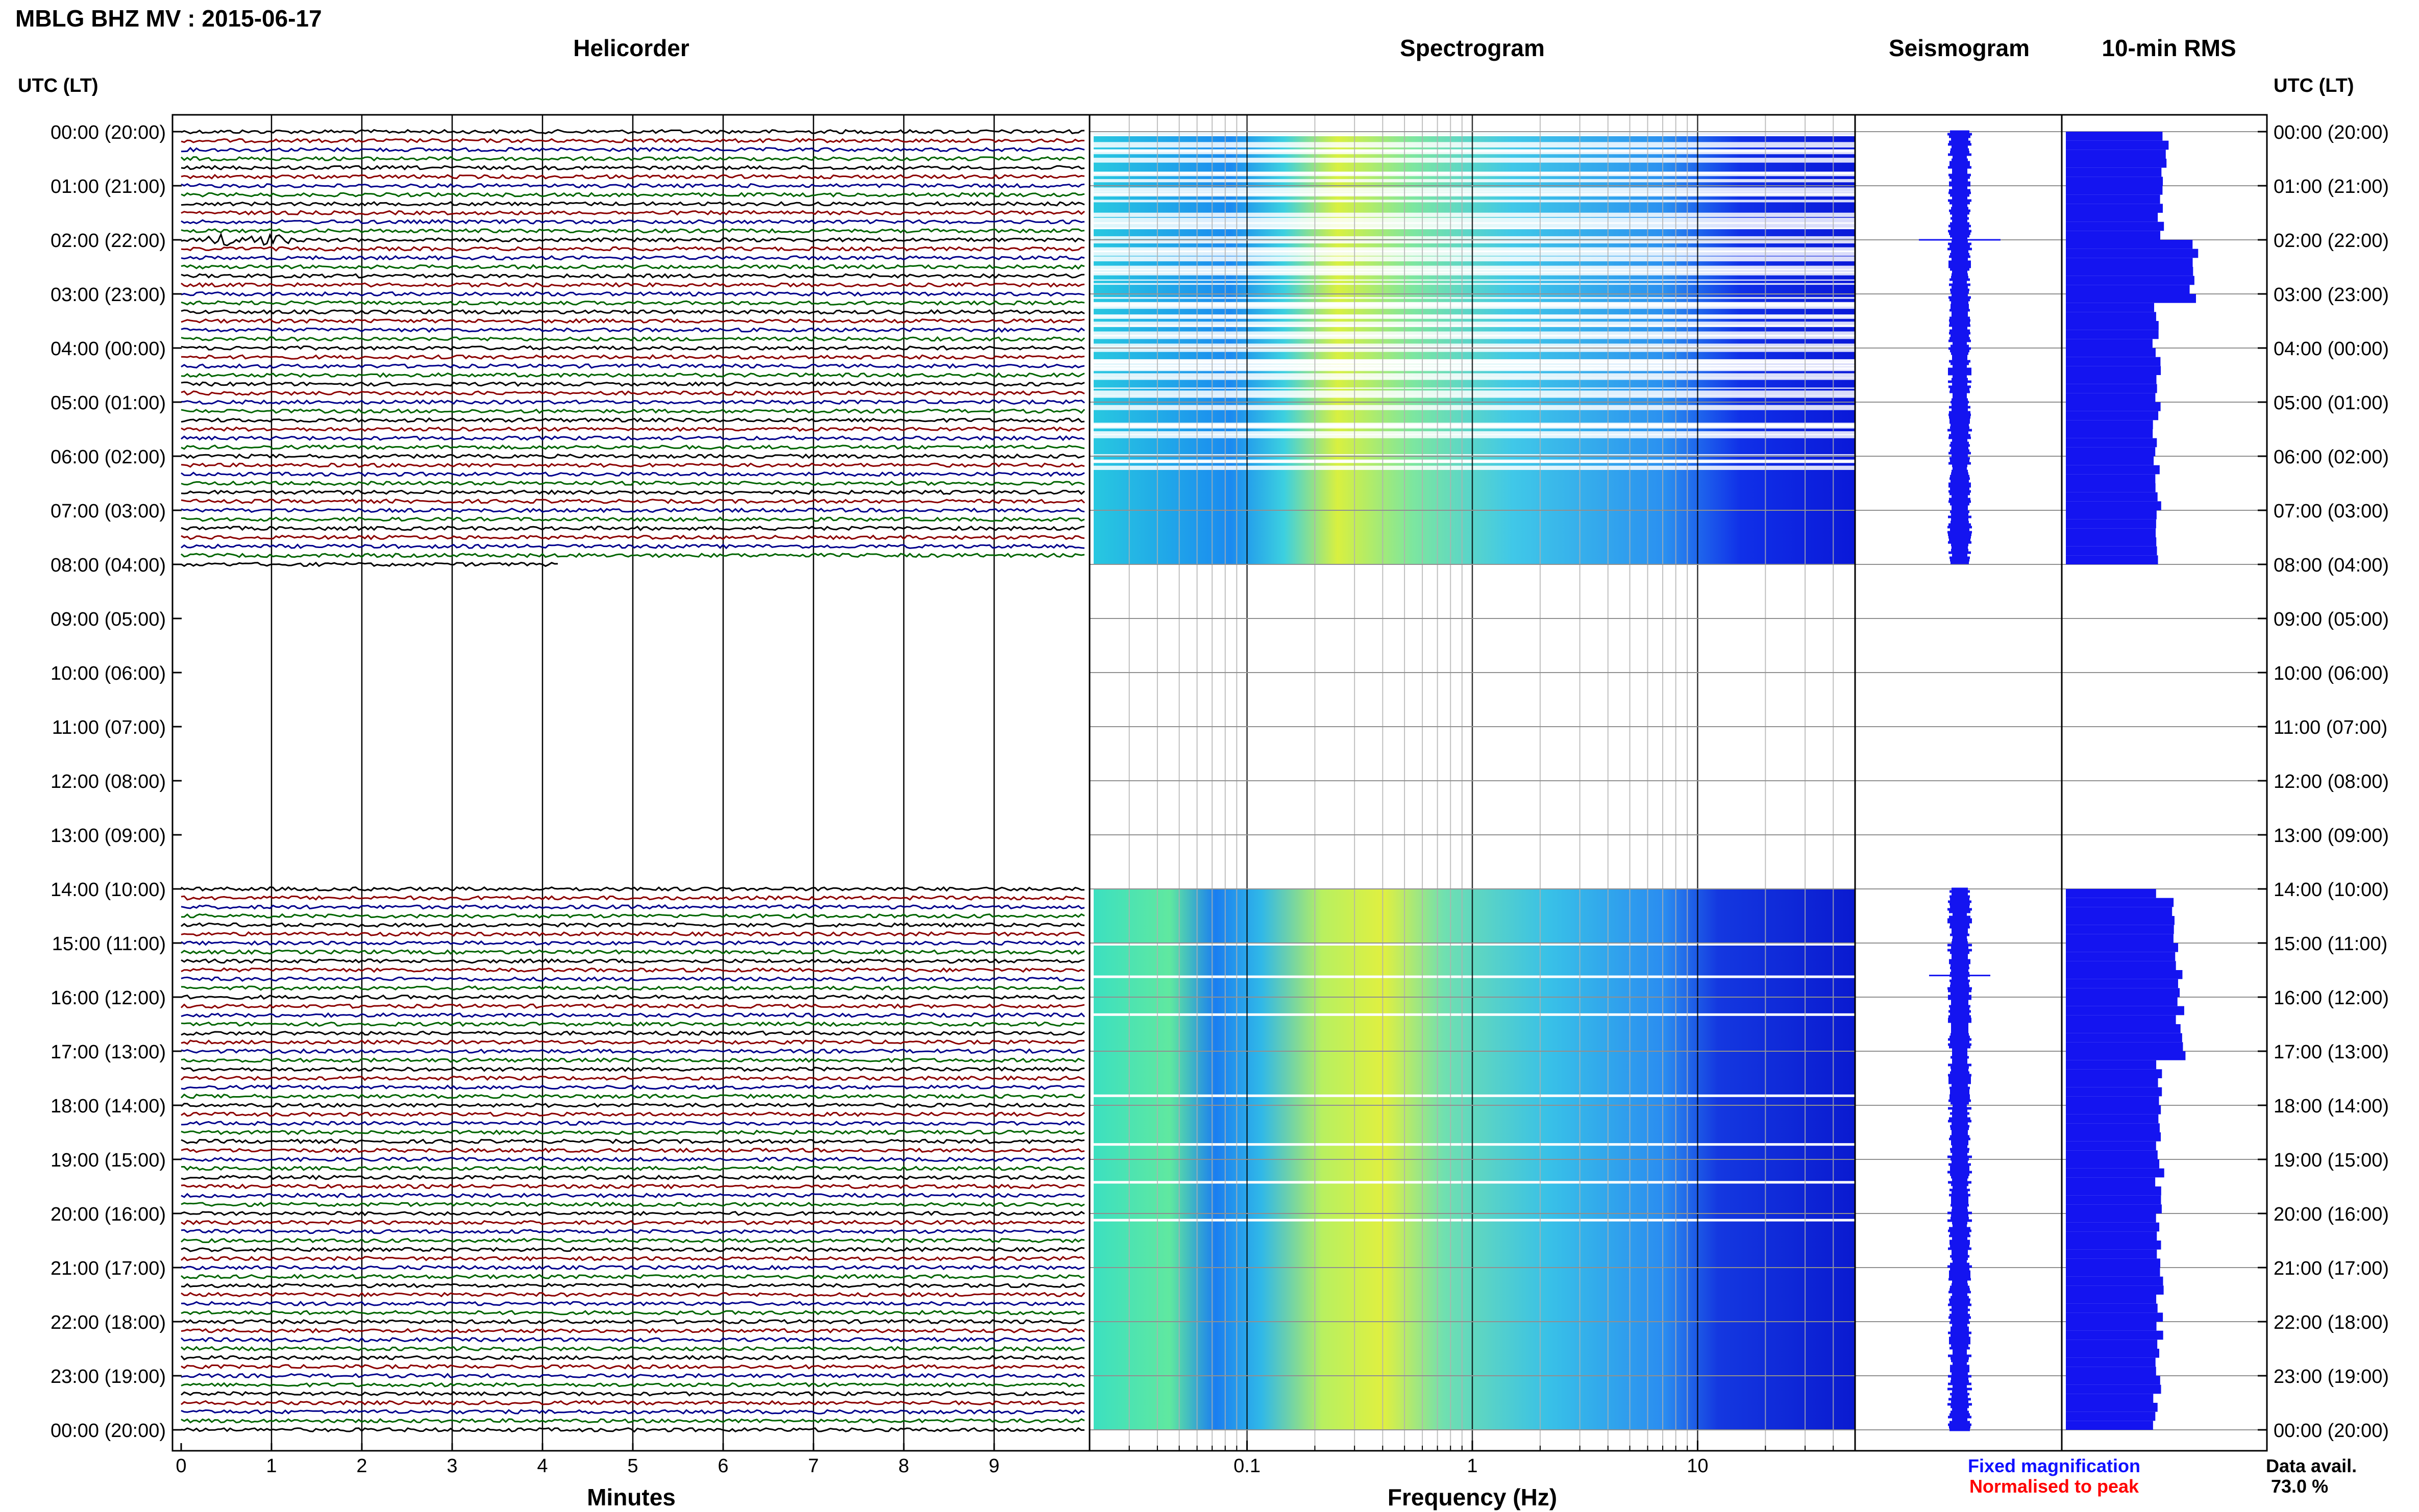  I want to click on time-axis-label-left: UTC (LT), so click(58, 85).